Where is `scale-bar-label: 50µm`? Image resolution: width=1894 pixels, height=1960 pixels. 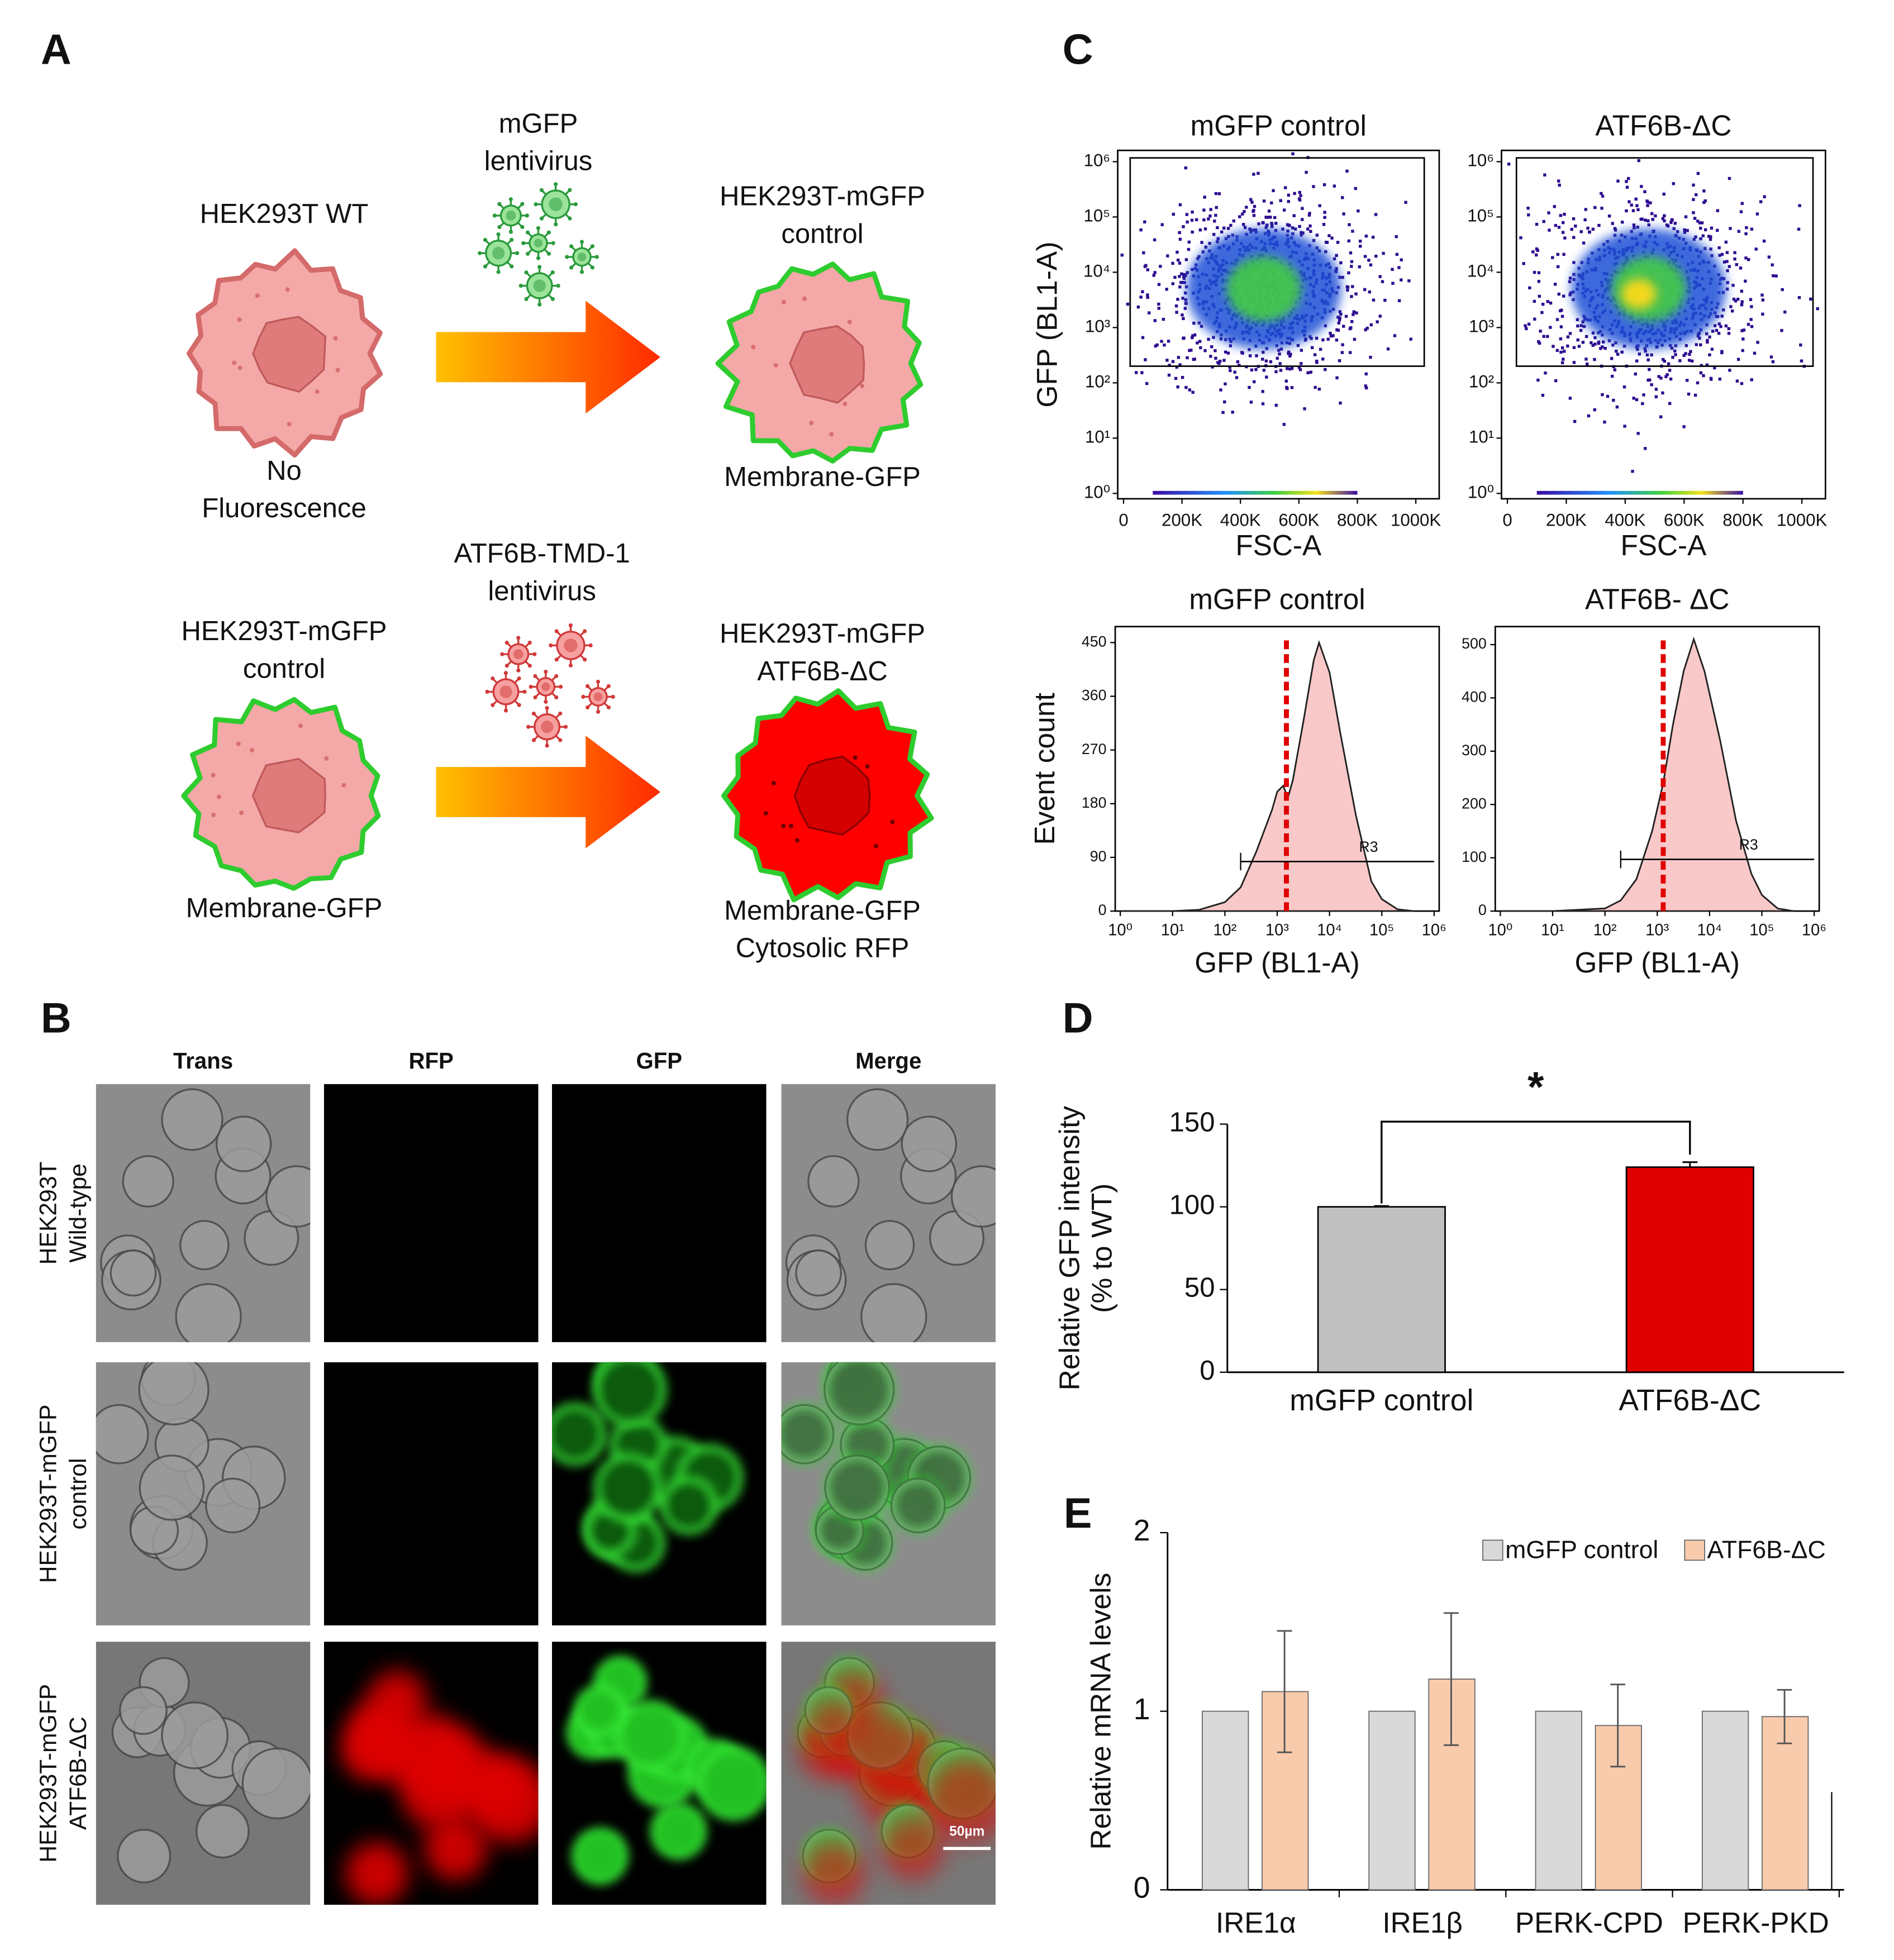
scale-bar-label: 50µm is located at coordinates (966, 1831).